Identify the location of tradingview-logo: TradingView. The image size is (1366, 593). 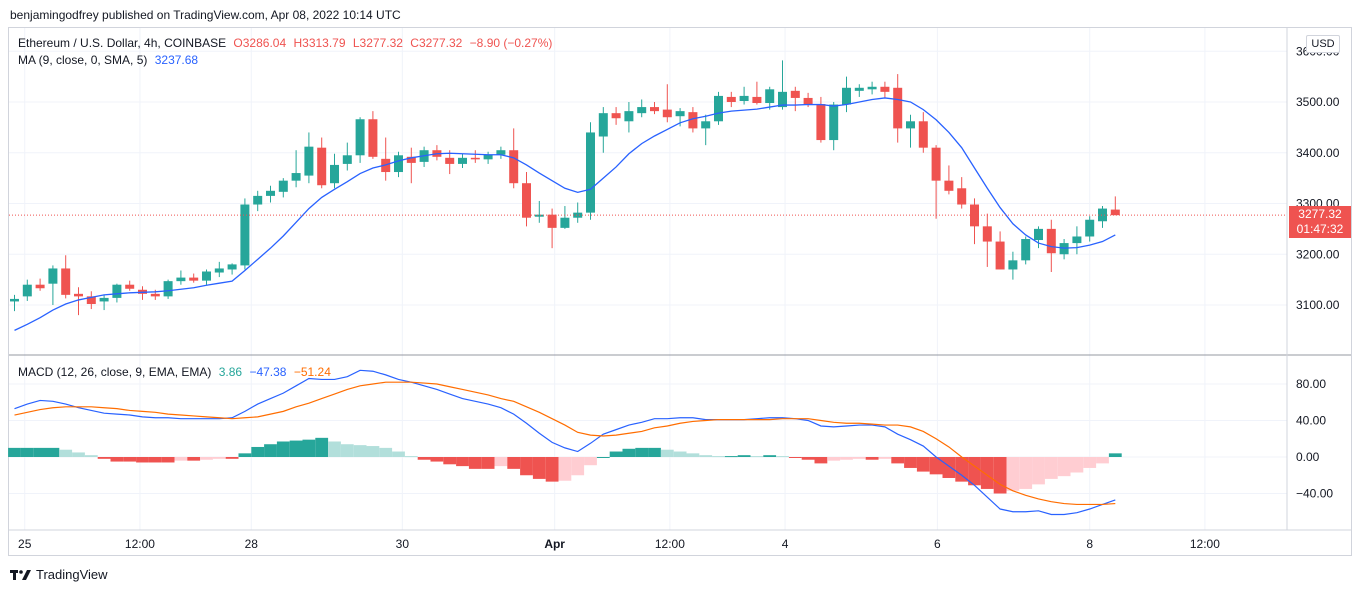
(59, 574).